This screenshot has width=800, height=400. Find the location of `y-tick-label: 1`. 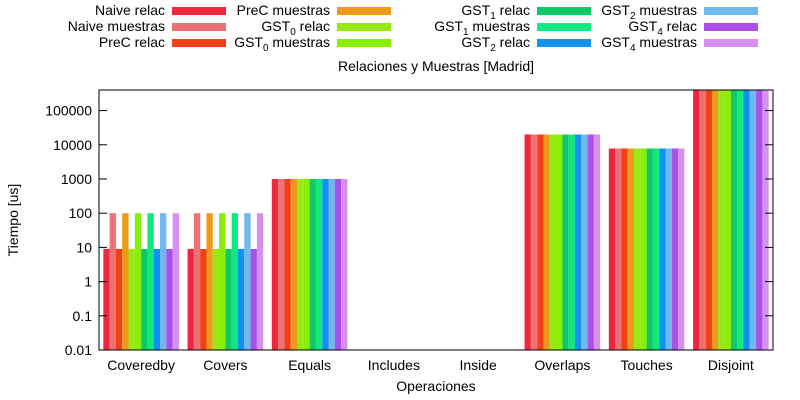

y-tick-label: 1 is located at coordinates (88, 282).